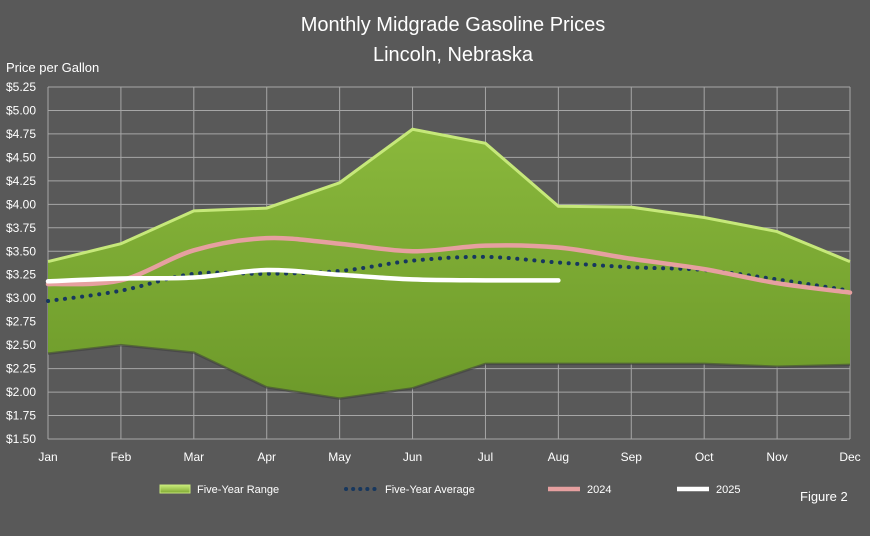  I want to click on y-tick-label: $1.75, so click(21, 416).